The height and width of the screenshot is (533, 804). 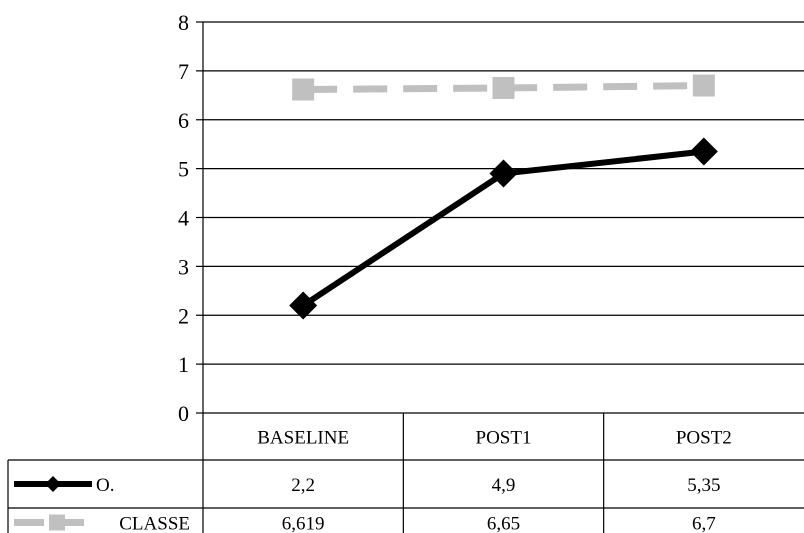 What do you see at coordinates (303, 438) in the screenshot?
I see `category-label: BASELINE` at bounding box center [303, 438].